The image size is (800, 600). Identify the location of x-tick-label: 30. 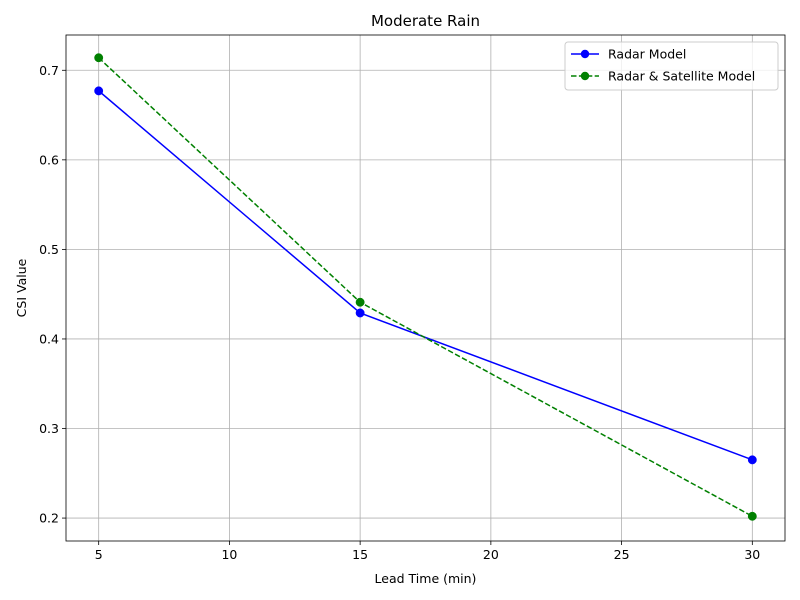
(752, 554).